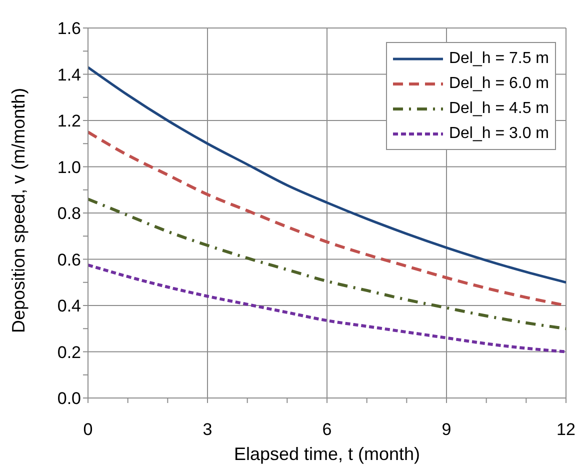 The image size is (588, 476). What do you see at coordinates (207, 430) in the screenshot?
I see `x-tick-label: 3` at bounding box center [207, 430].